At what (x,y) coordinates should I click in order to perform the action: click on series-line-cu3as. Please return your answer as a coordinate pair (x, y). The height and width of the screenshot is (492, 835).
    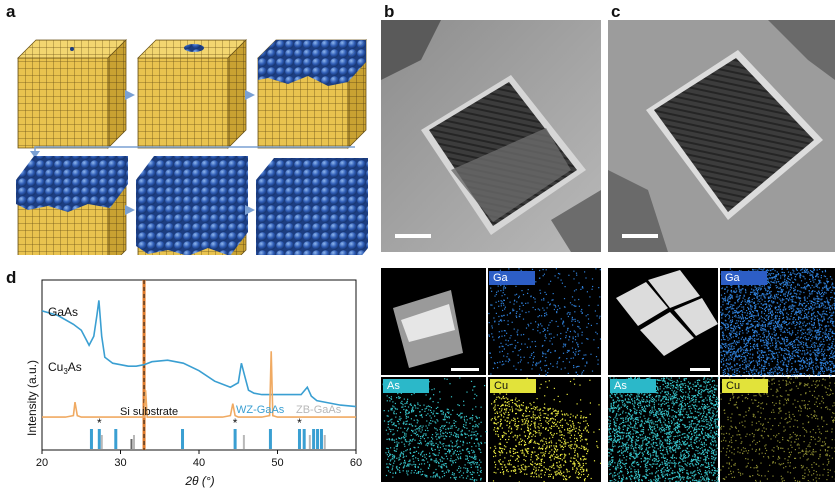
    Looking at the image, I should click on (199, 384).